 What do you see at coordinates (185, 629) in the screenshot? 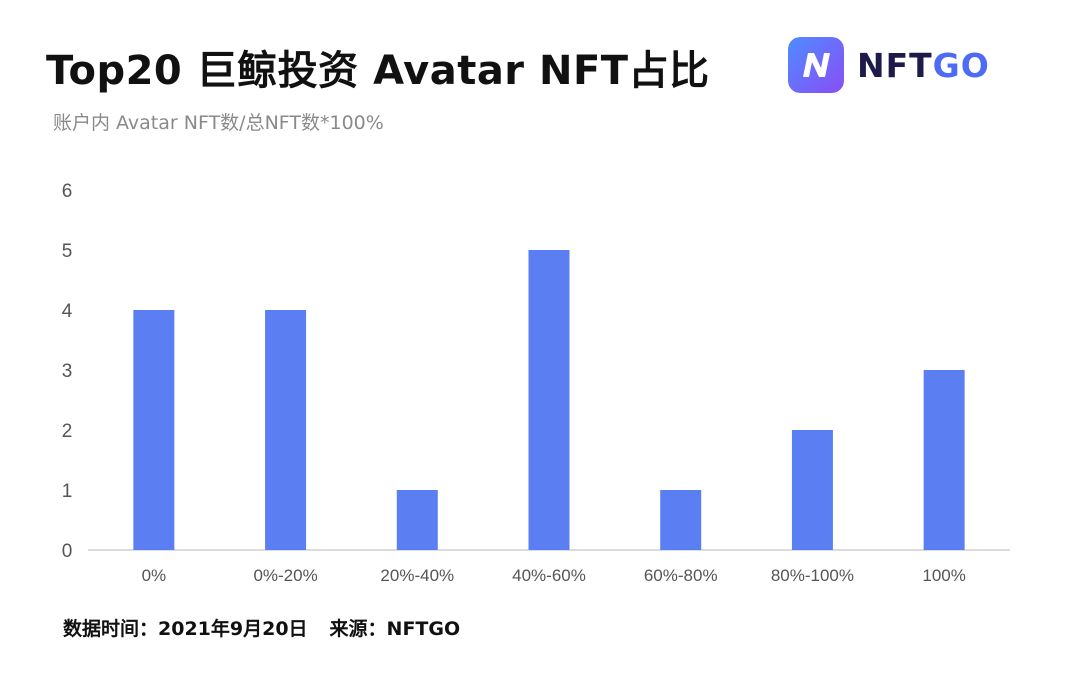
I see `data-date-note: 数据时间：2021年9月20日` at bounding box center [185, 629].